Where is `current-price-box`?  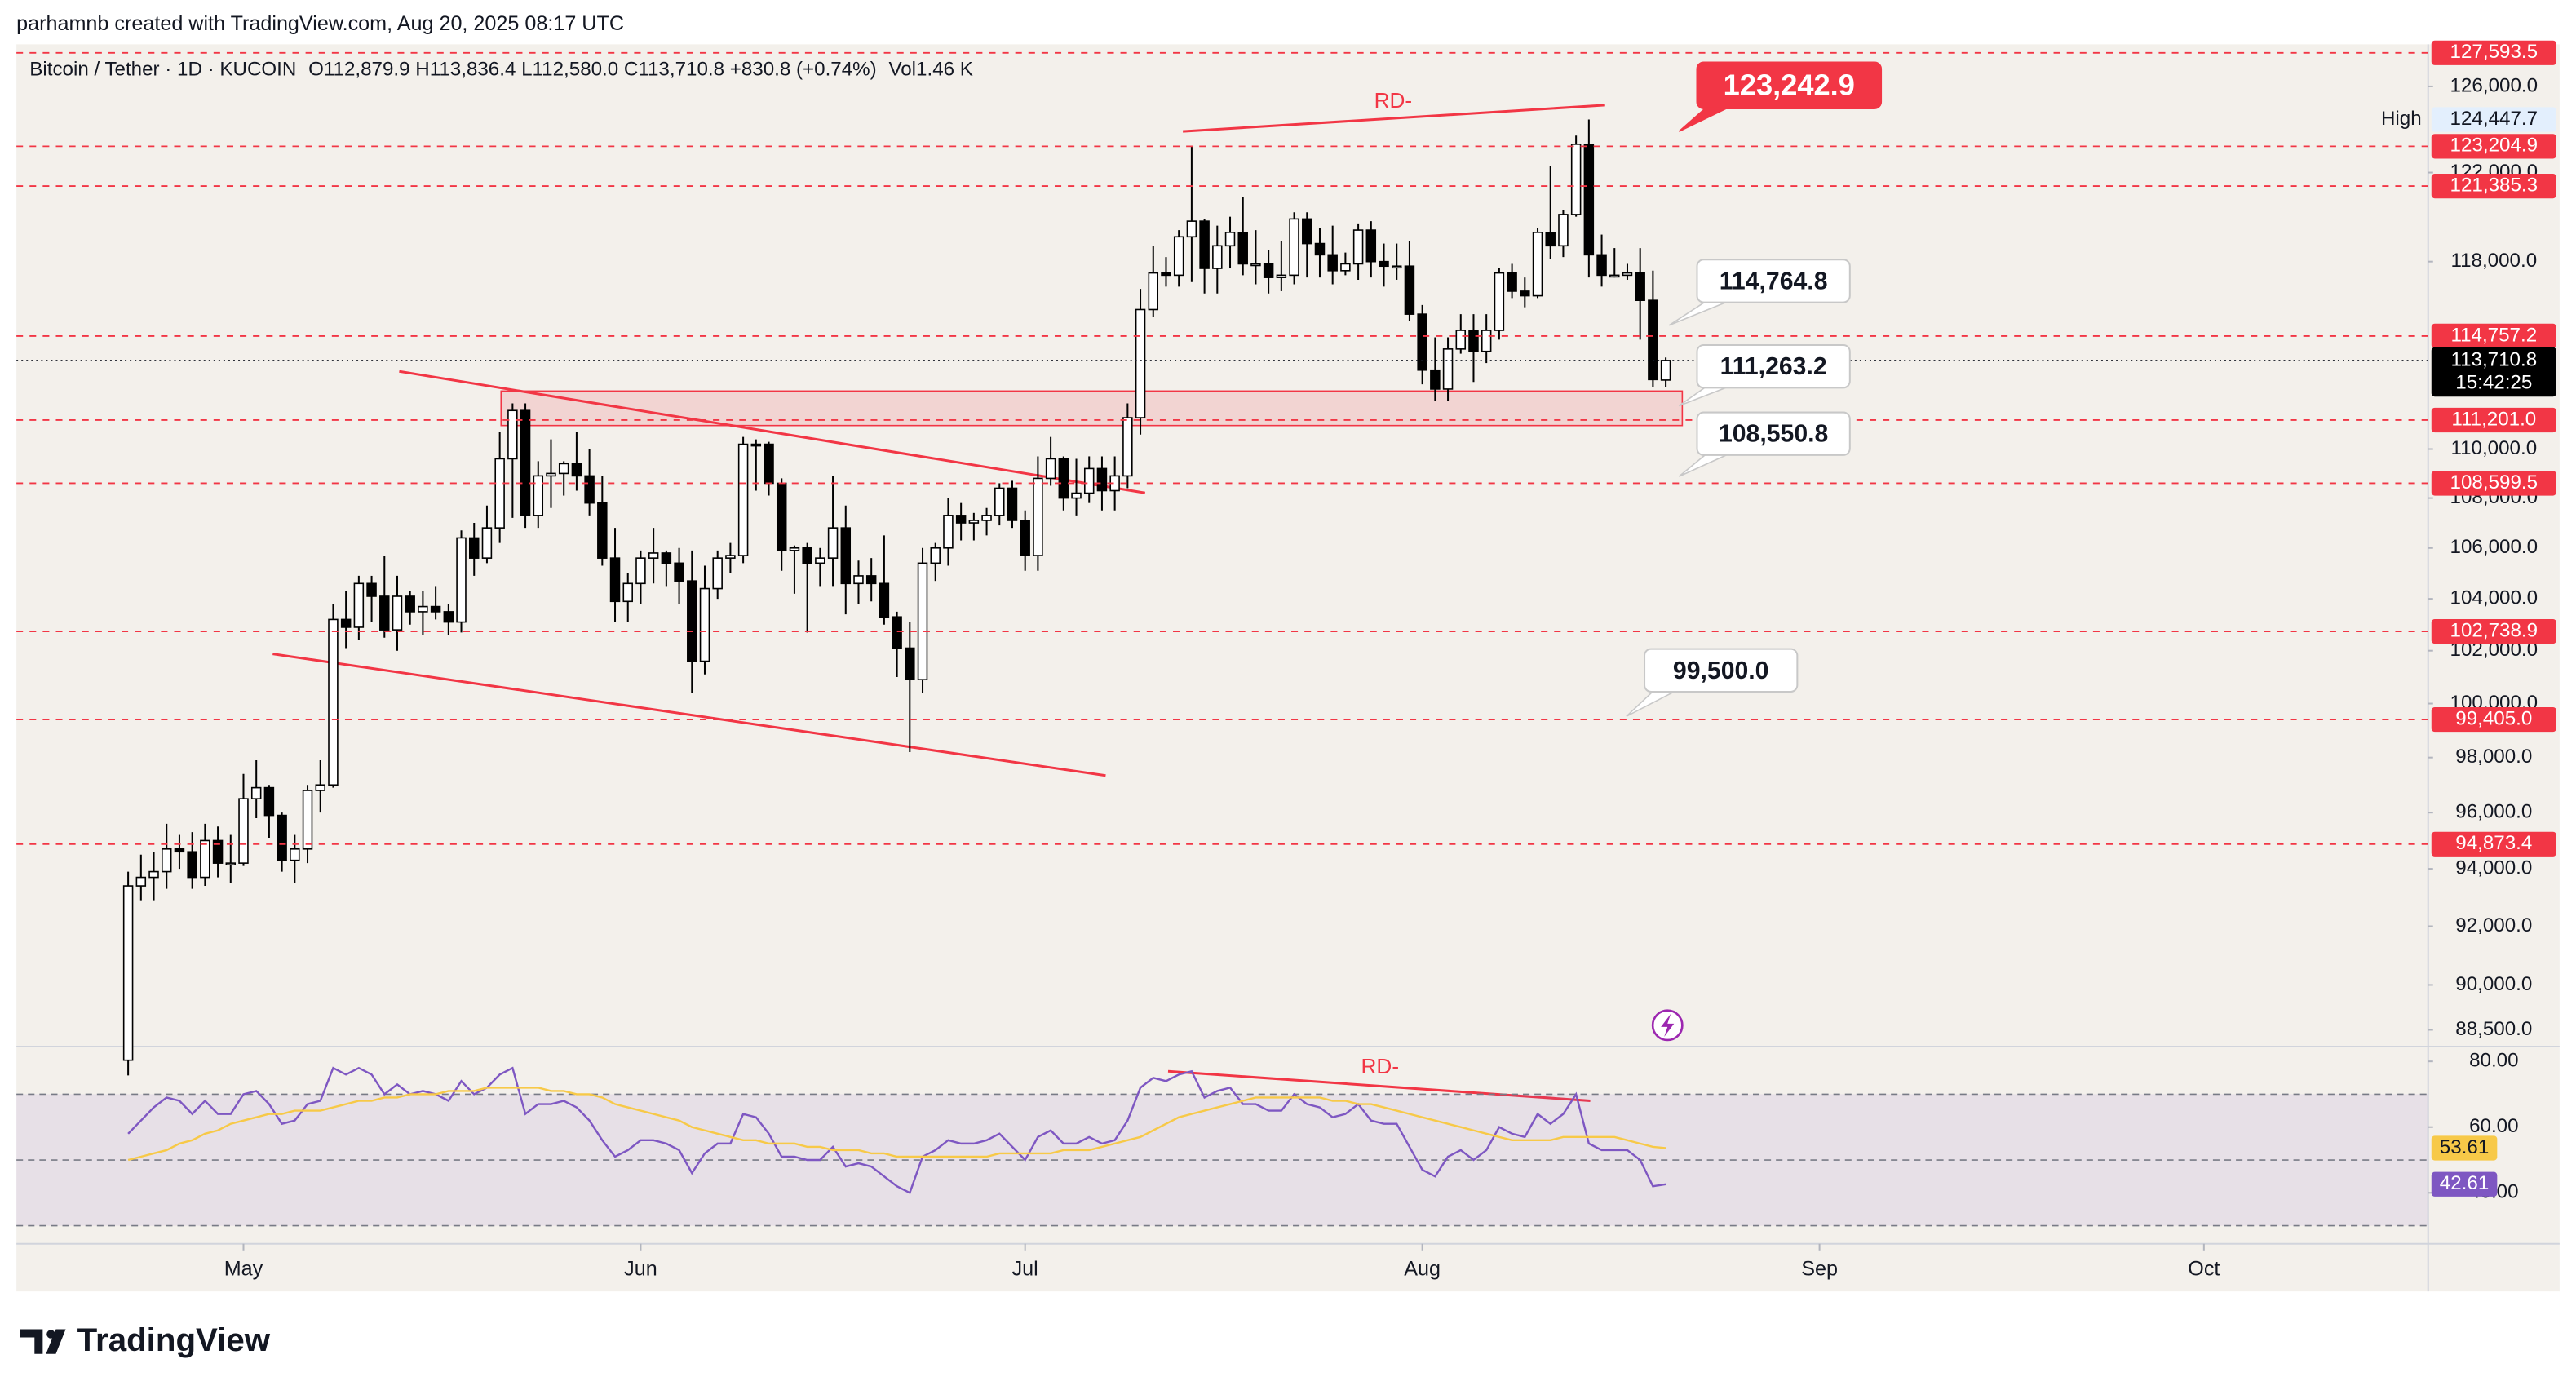
current-price-box is located at coordinates (2493, 372).